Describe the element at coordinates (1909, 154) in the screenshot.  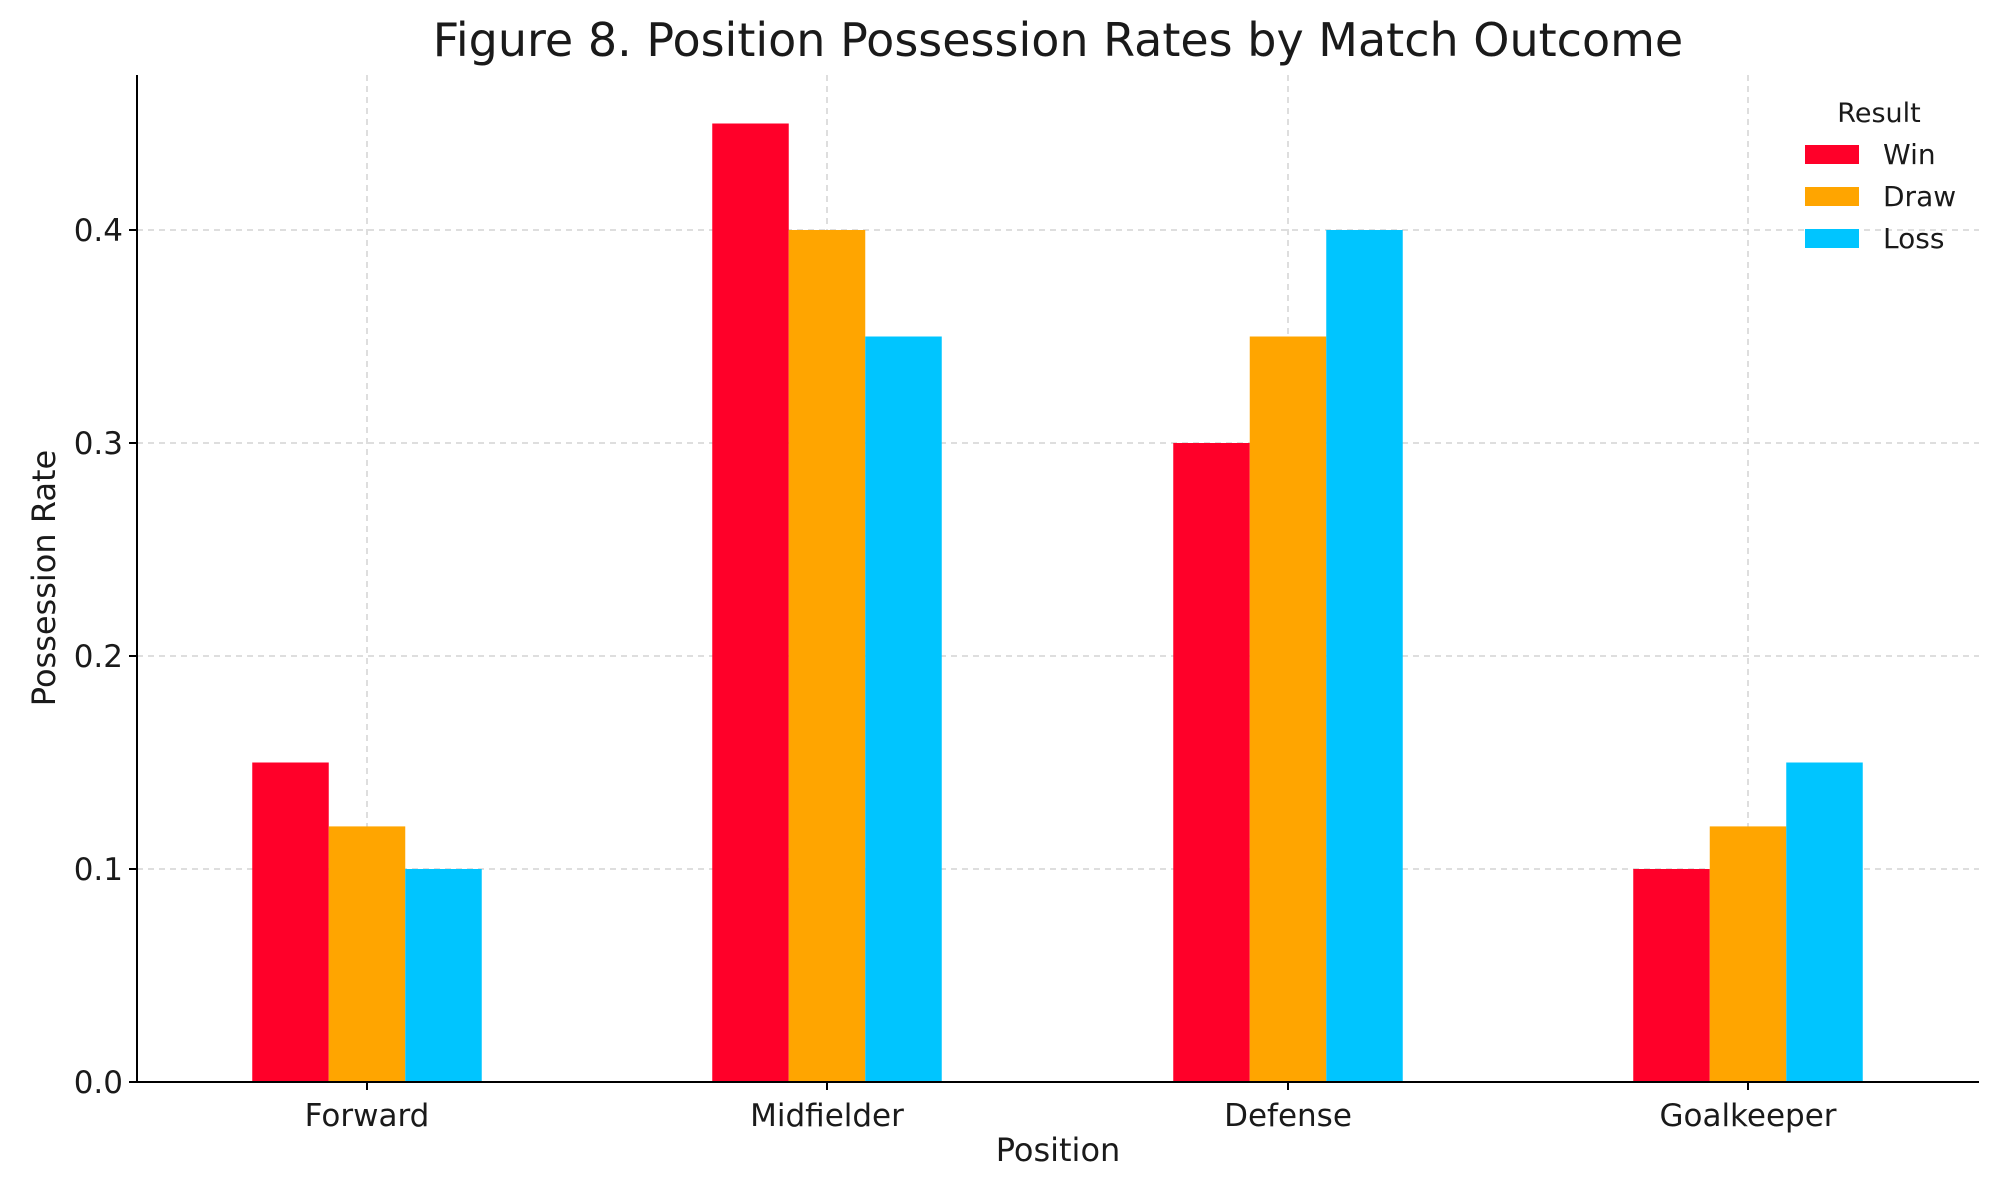
I see `legend-label-win: Win` at that location.